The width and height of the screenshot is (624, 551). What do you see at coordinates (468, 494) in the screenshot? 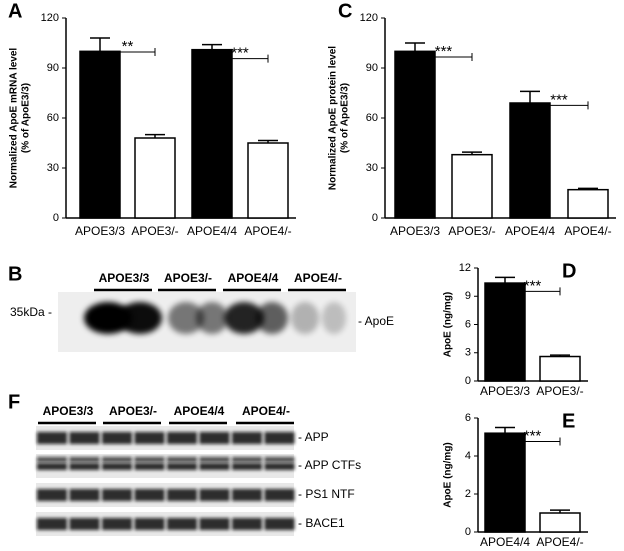
I see `y-tick-label: 2` at bounding box center [468, 494].